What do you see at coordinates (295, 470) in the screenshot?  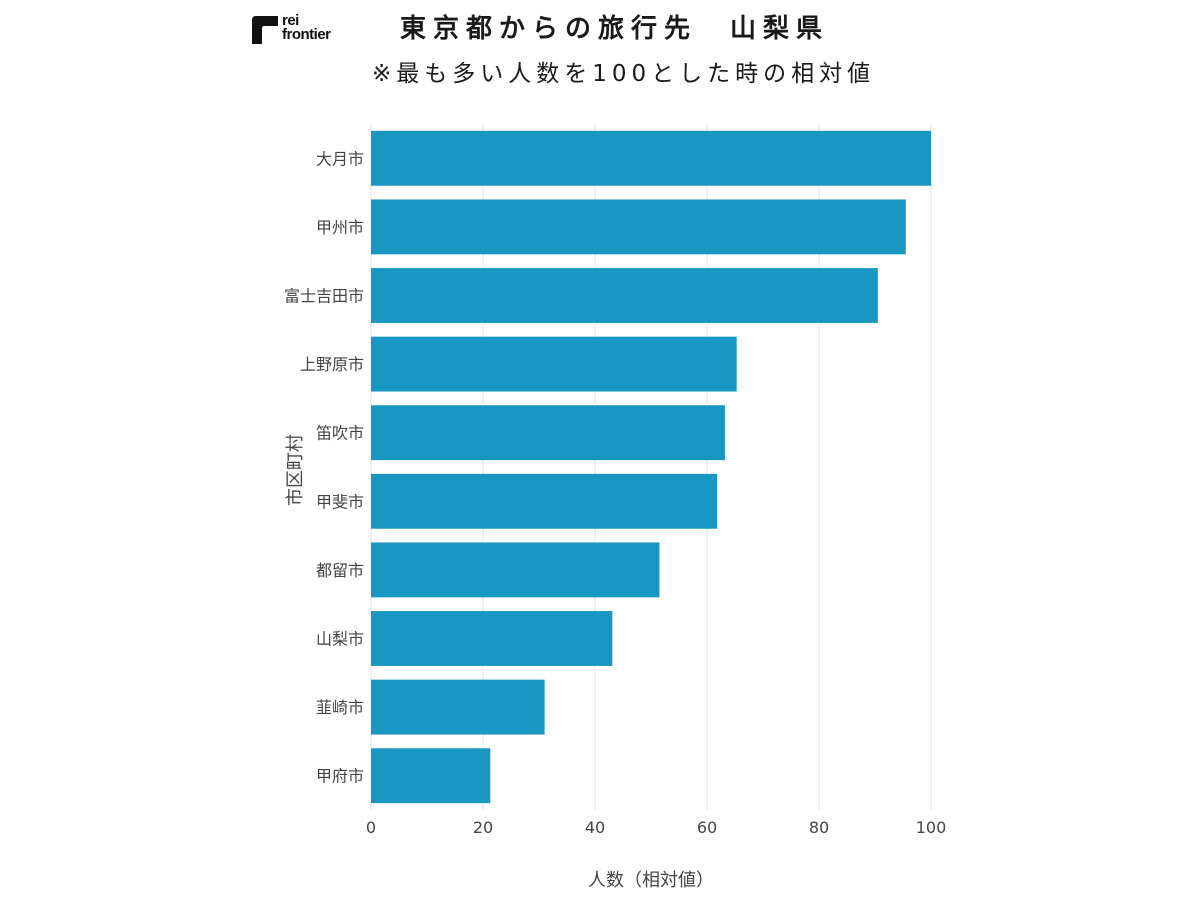 I see `y-axis-label: 市区町村` at bounding box center [295, 470].